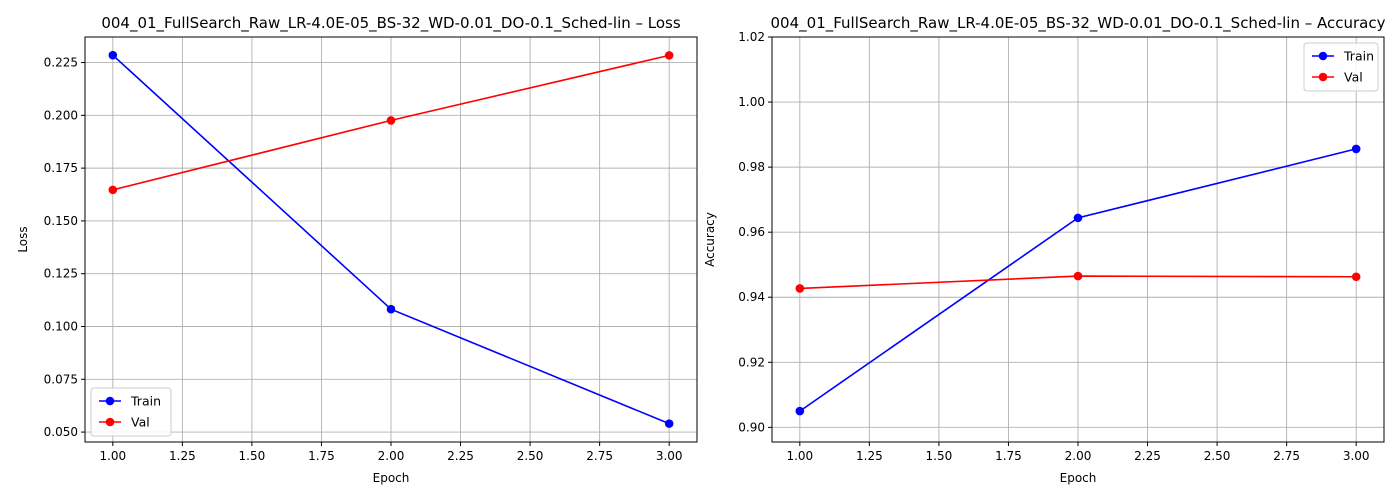 This screenshot has width=1400, height=504. I want to click on y-axis-label: Loss, so click(23, 239).